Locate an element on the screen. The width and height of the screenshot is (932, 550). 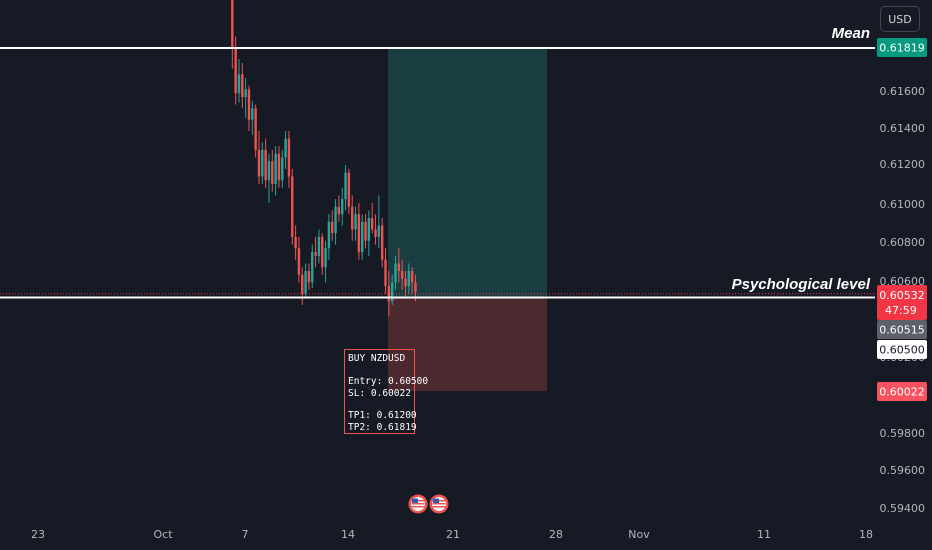
candles-layer is located at coordinates (324, 158).